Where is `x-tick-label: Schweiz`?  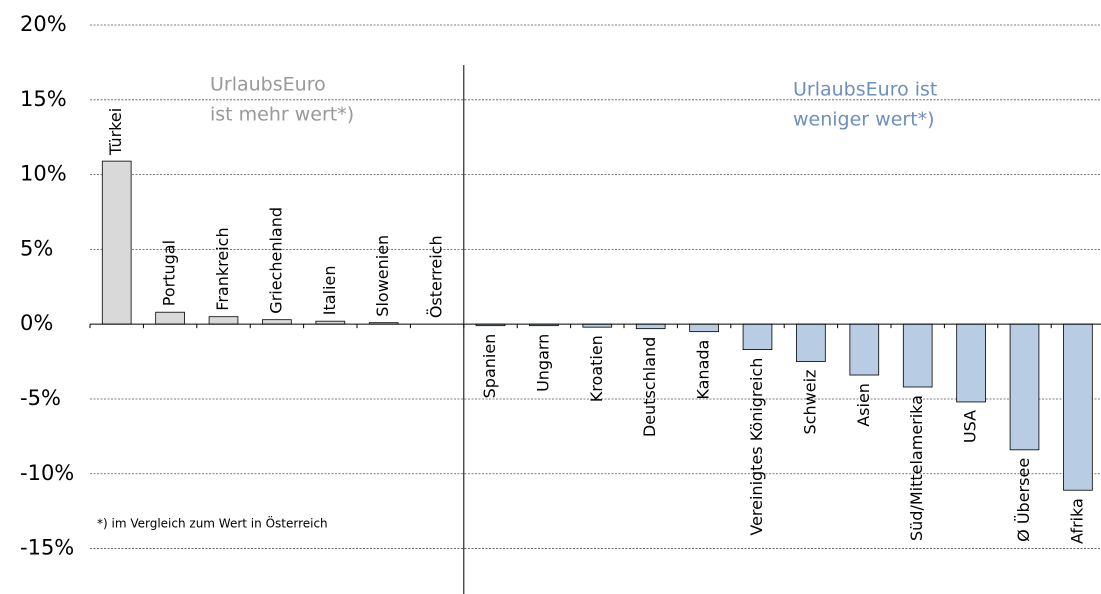
x-tick-label: Schweiz is located at coordinates (809, 402).